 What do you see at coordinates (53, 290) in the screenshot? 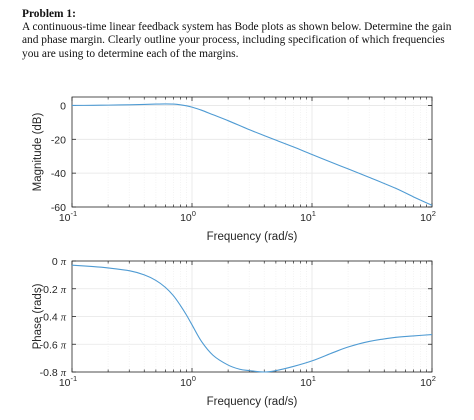
I see `y-tick-label: -0.2 π` at bounding box center [53, 290].